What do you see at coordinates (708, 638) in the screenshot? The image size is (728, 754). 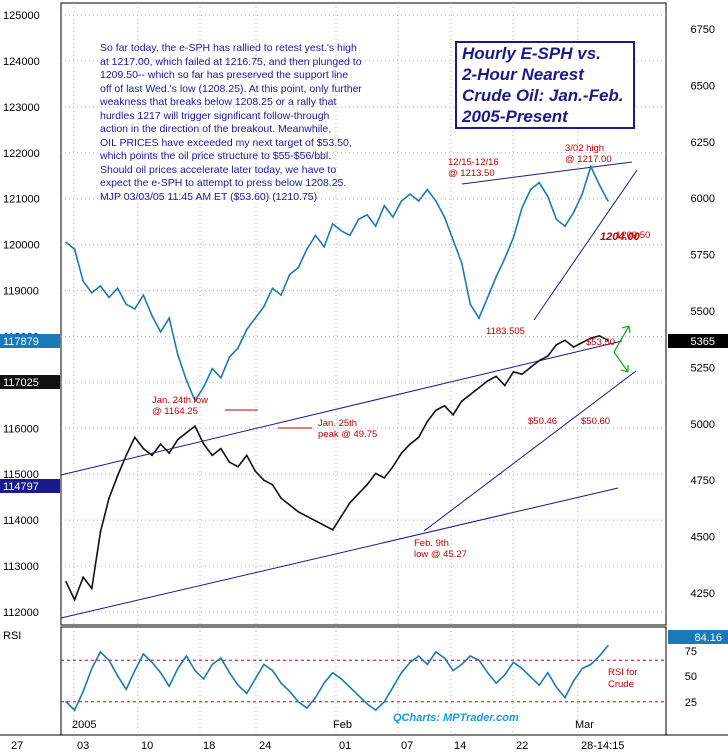 I see `rsi-value-label: 84.16` at bounding box center [708, 638].